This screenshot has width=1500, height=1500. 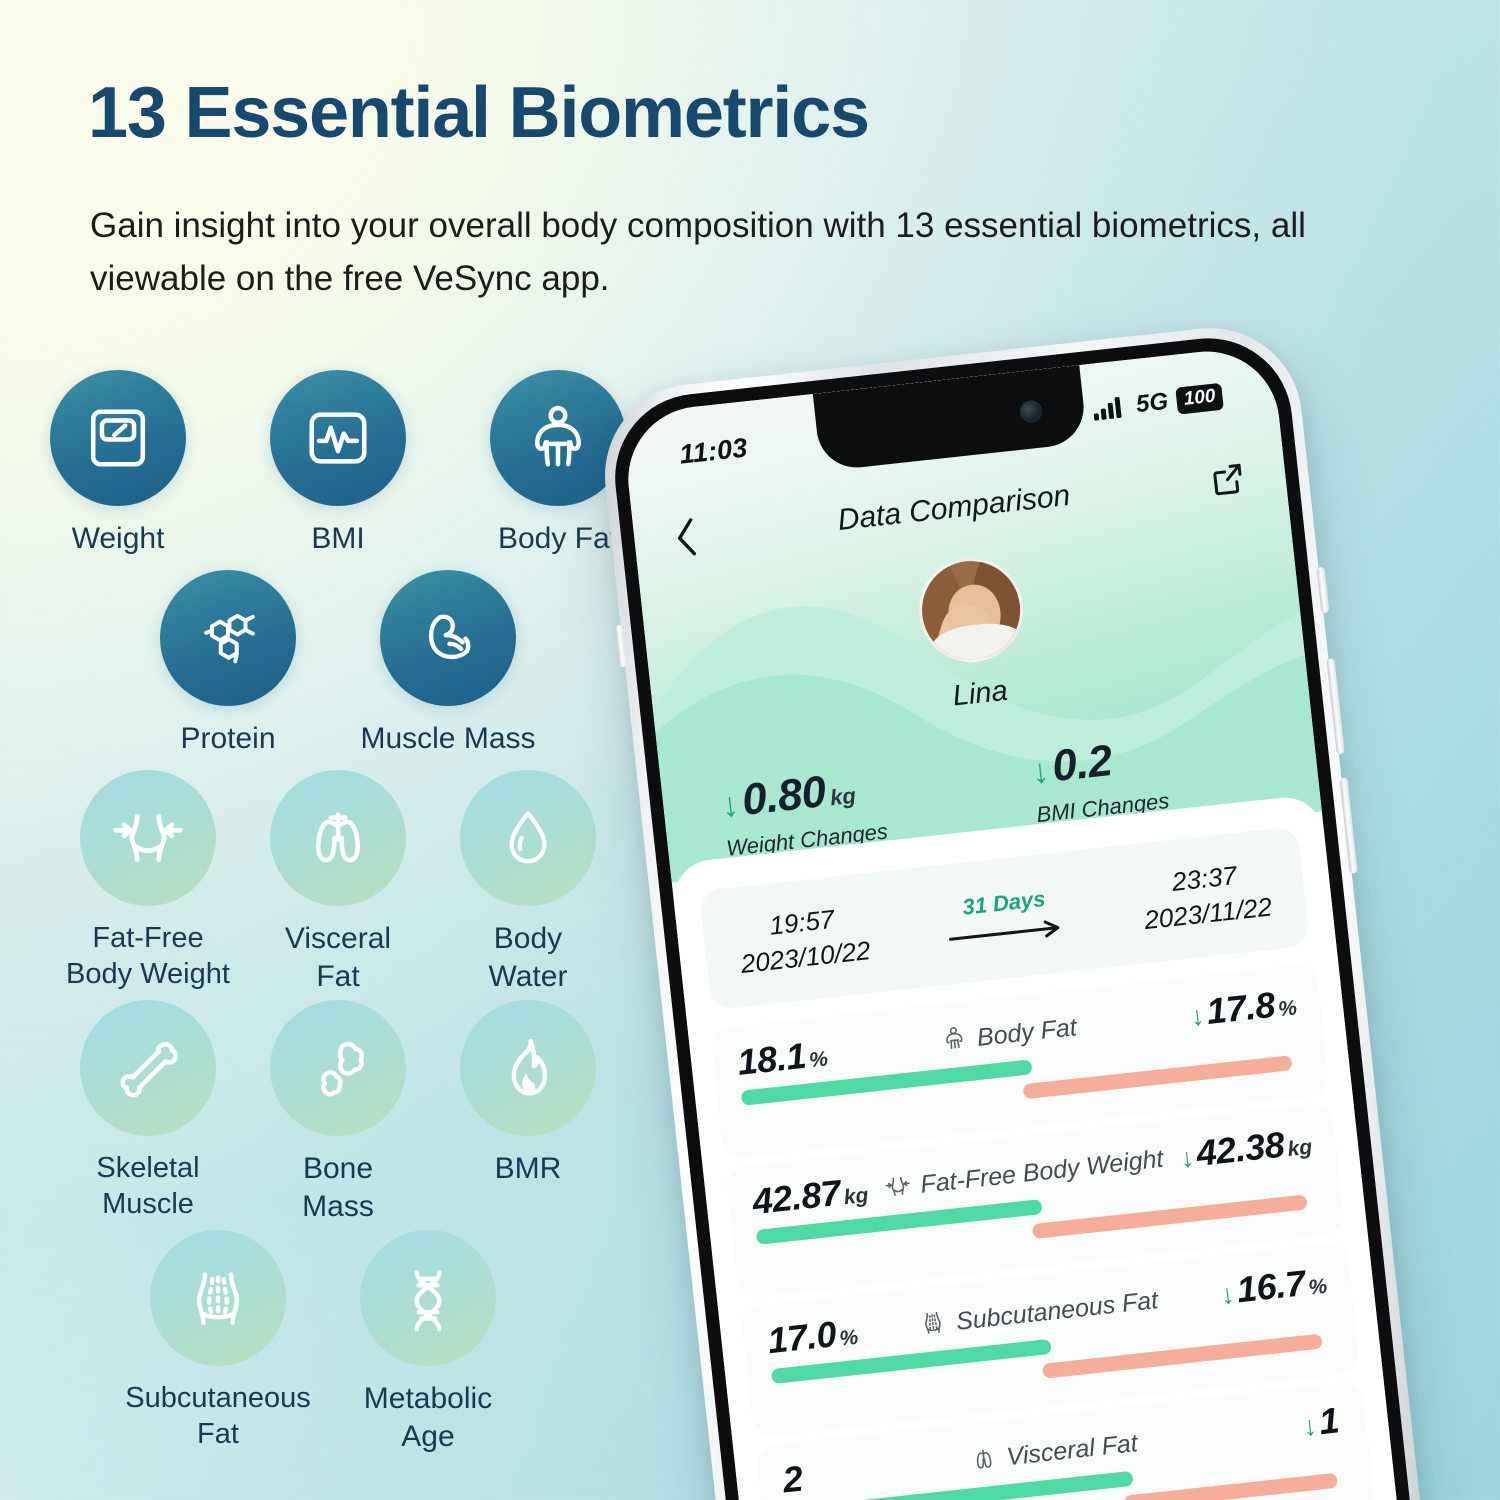 I want to click on metric-name: Body Fat, so click(x=1027, y=1032).